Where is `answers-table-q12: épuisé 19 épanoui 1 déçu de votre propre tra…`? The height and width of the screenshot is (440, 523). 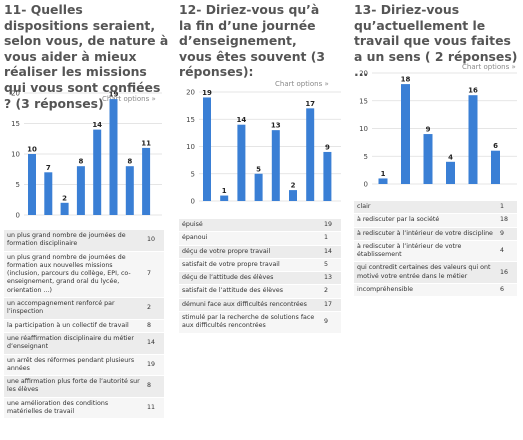 answers-table-q12: épuisé 19 épanoui 1 déçu de votre propre tra… is located at coordinates (260, 276).